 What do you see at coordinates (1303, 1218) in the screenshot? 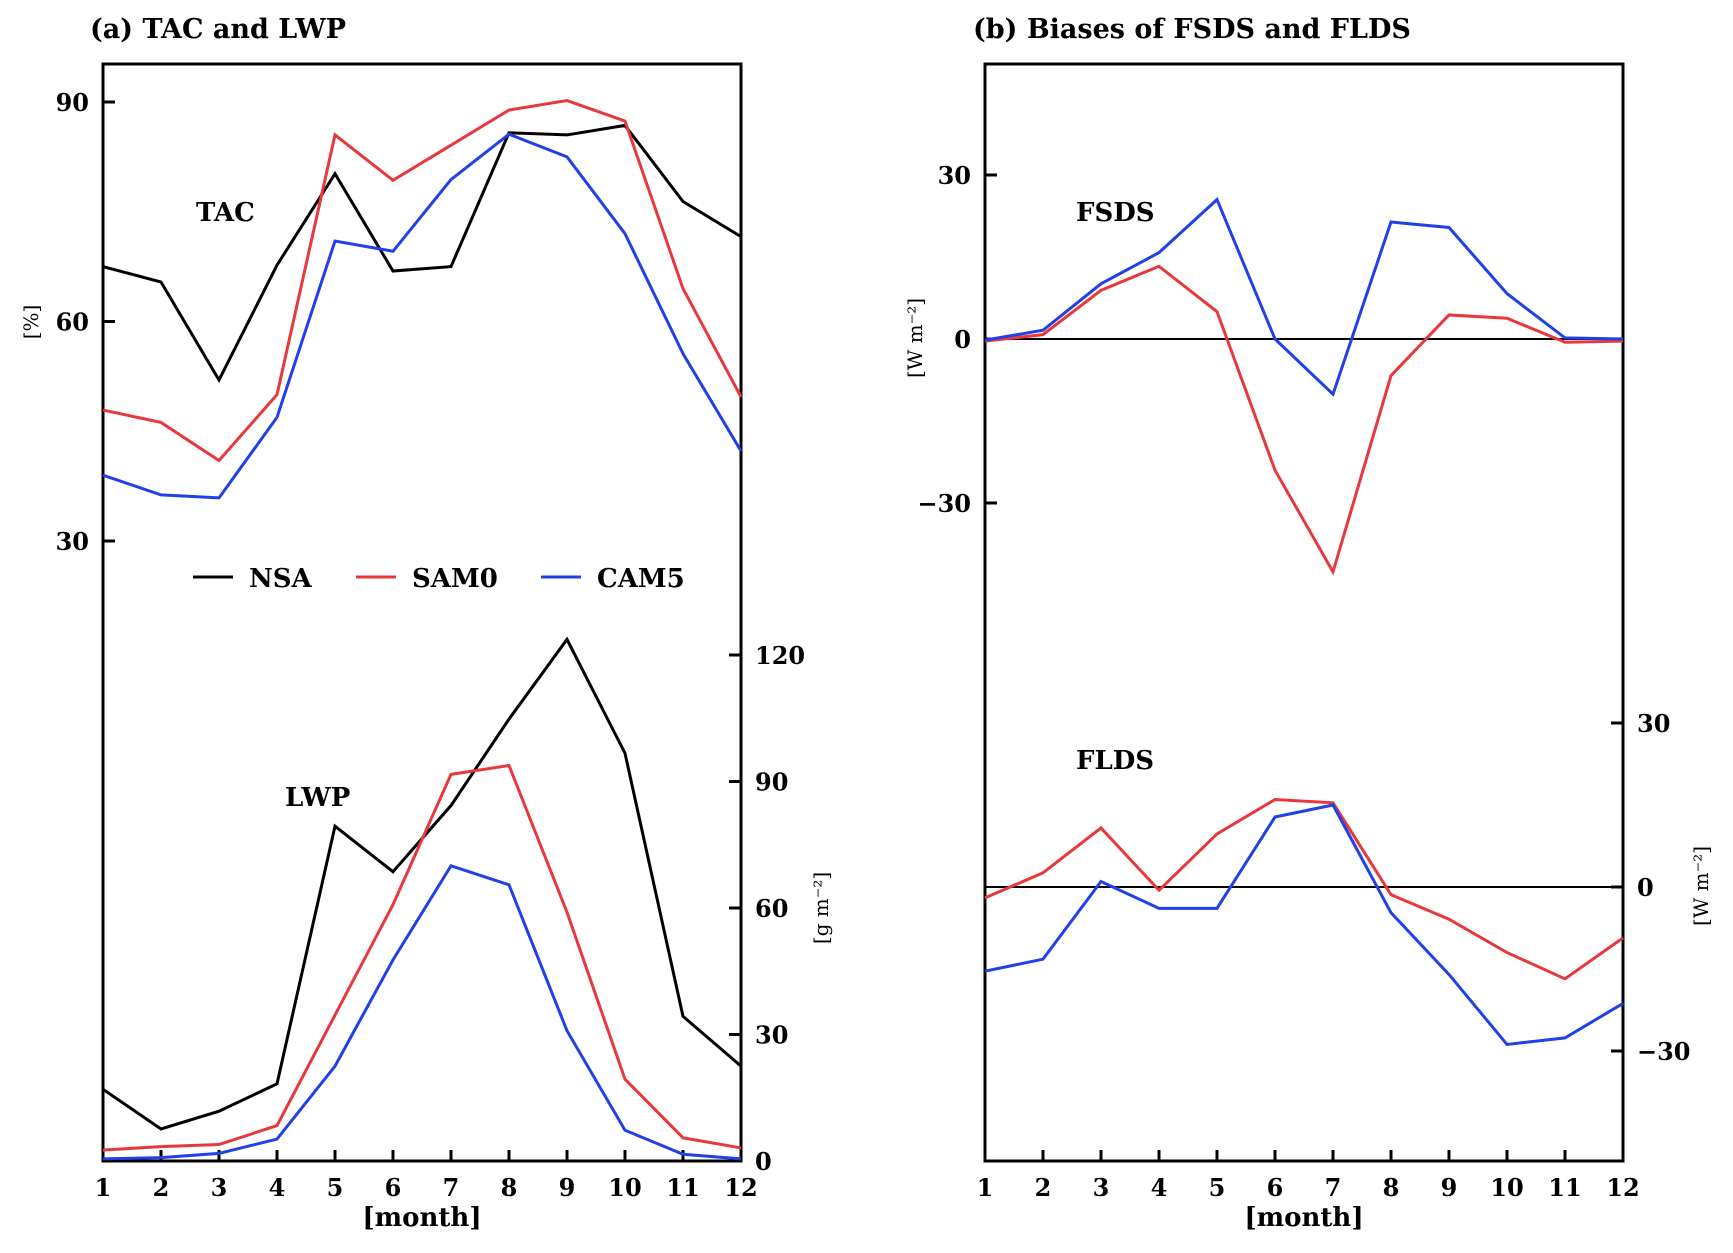
I see `panel-b-xlabel: [month]` at bounding box center [1303, 1218].